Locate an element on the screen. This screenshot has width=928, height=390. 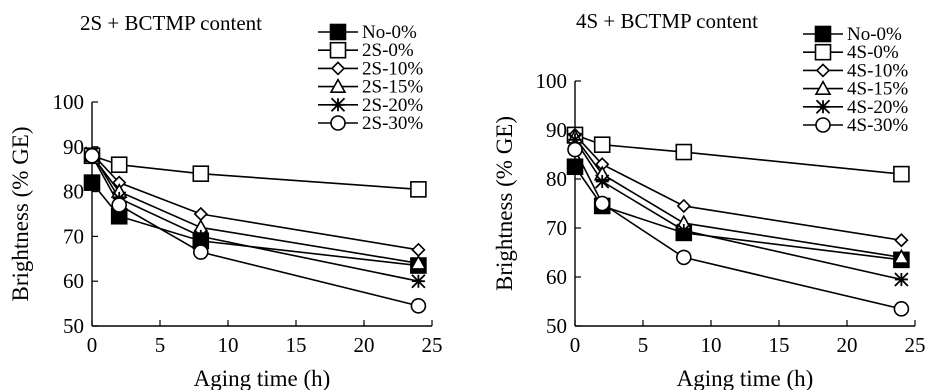
series-line-2S-15% is located at coordinates (255, 210).